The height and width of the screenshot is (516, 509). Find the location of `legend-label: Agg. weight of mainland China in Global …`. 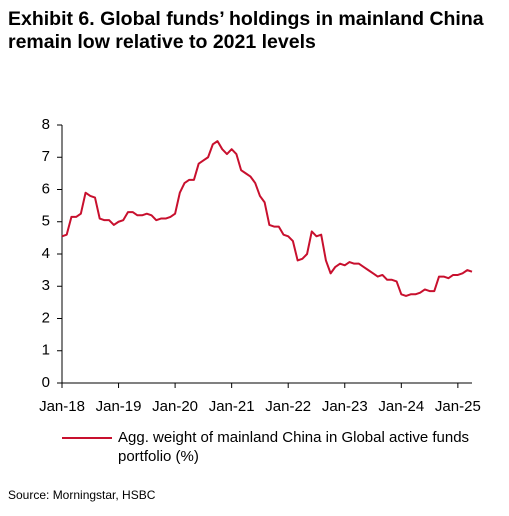

legend-label: Agg. weight of mainland China in Global … is located at coordinates (294, 447).